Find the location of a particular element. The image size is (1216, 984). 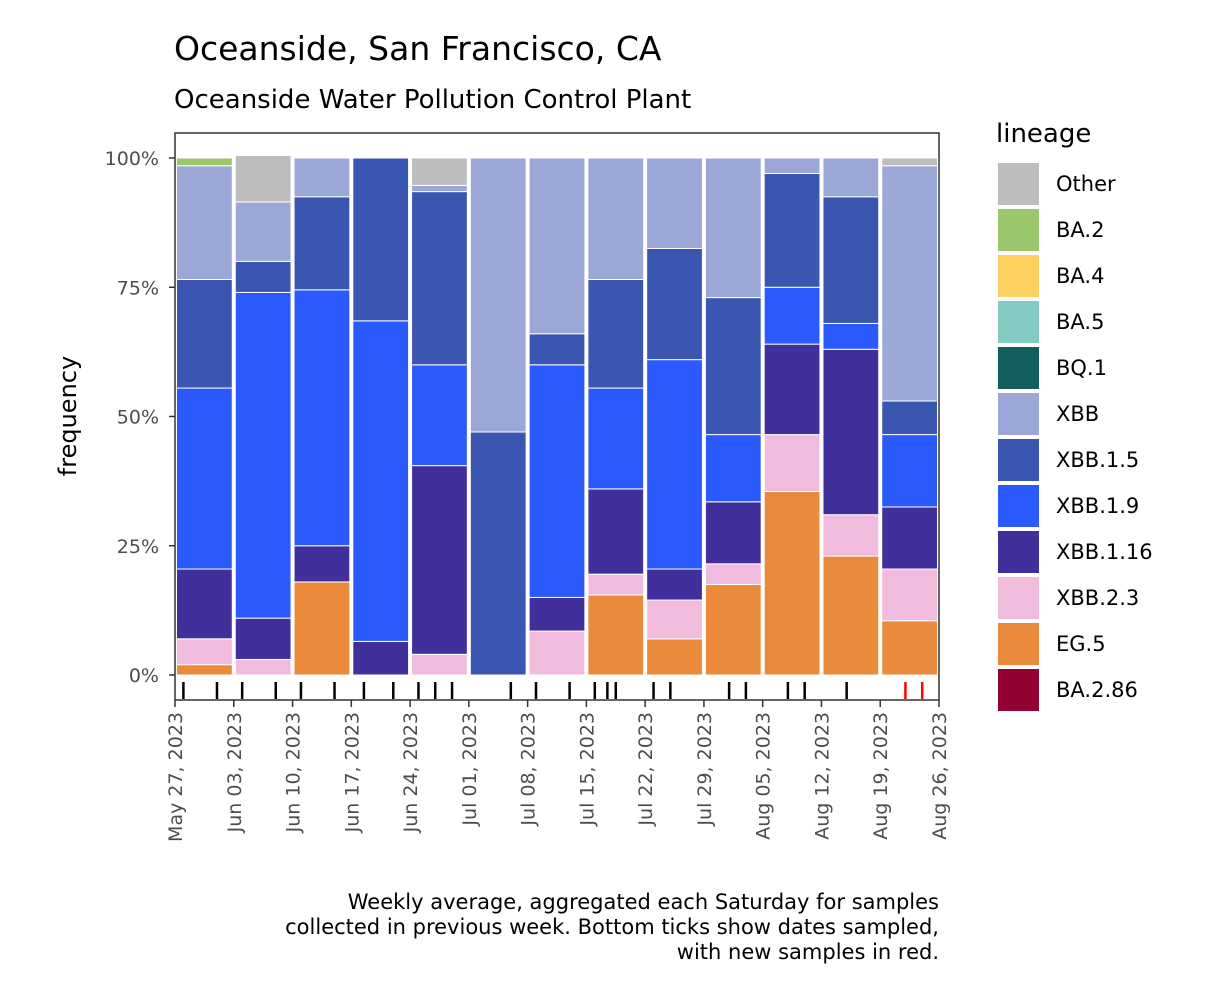

legend-item-ba-2: BA.2 is located at coordinates (1051, 230).